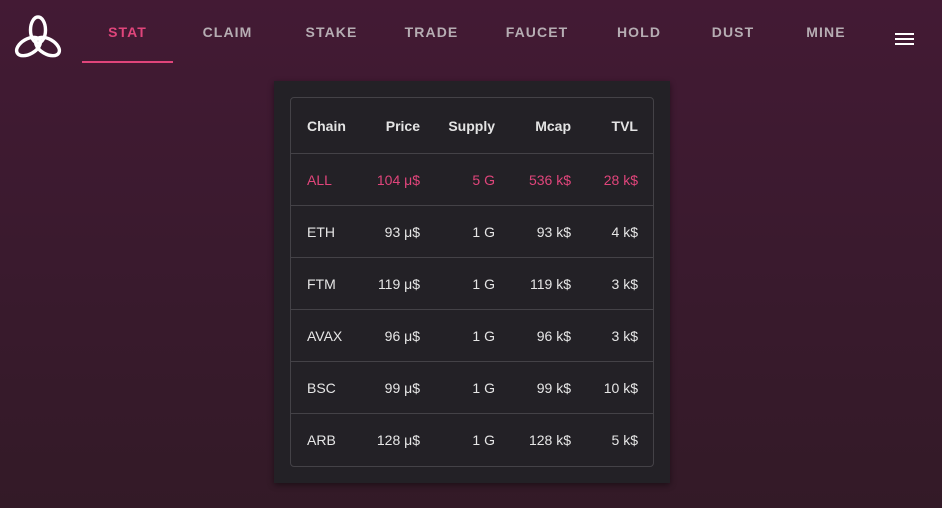  Describe the element at coordinates (402, 231) in the screenshot. I see `cell-price: 93 μ$` at that location.